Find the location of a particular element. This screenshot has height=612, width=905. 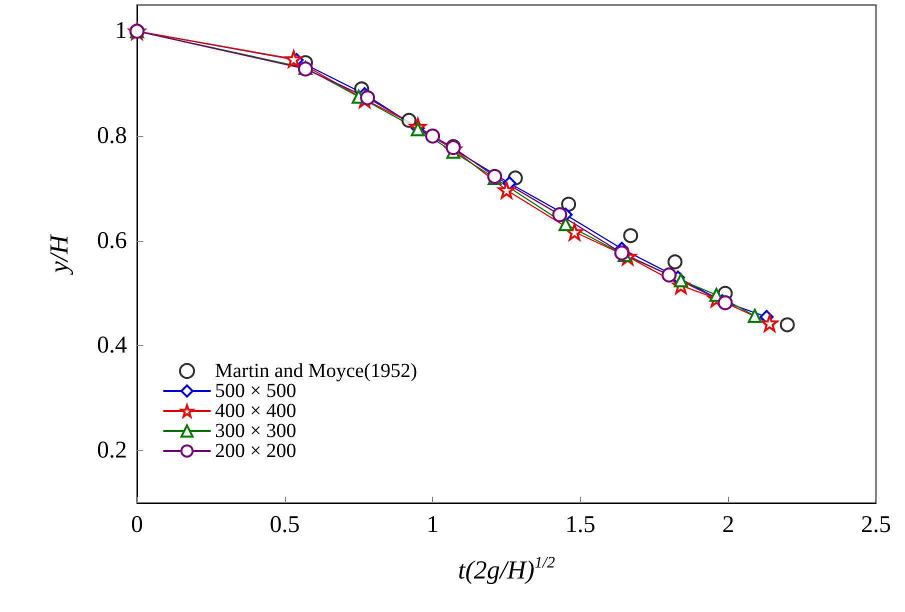

y-tick-label: 0.4 is located at coordinates (112, 345).